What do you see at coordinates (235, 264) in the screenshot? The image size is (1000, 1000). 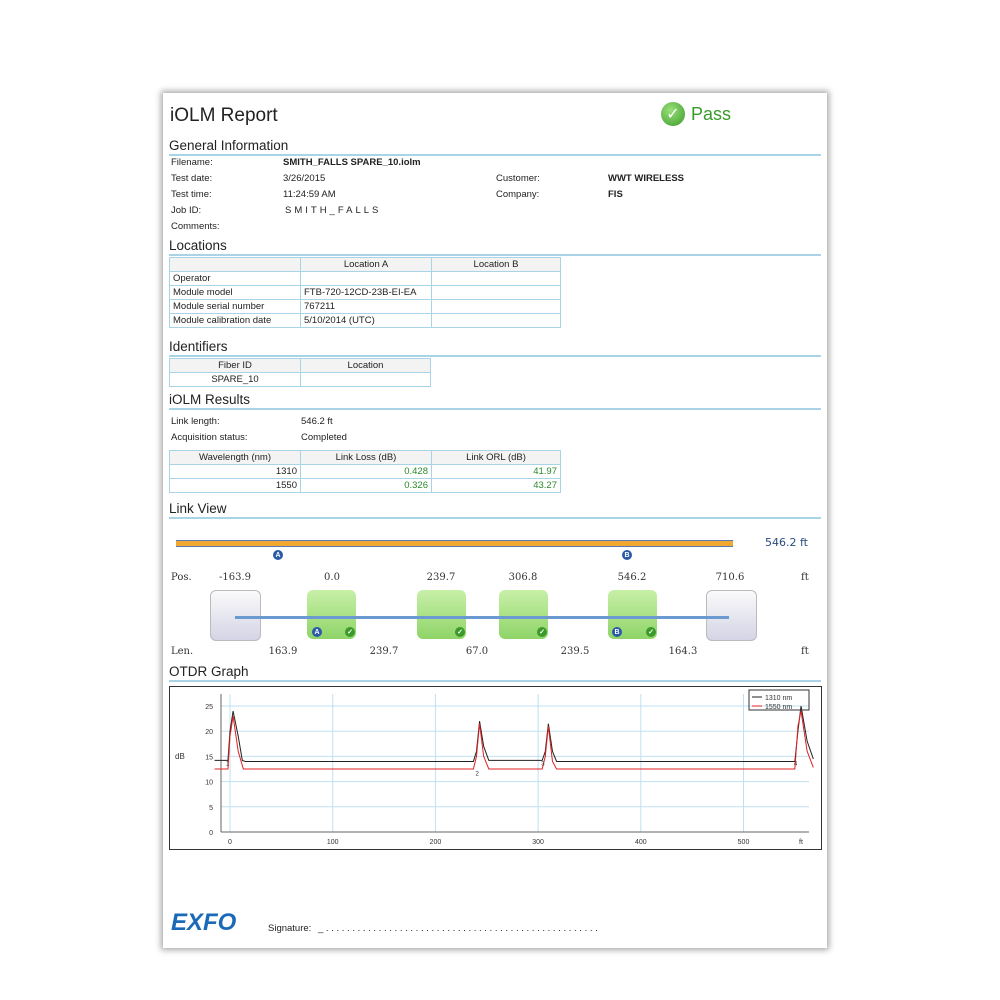 I see `col-header` at bounding box center [235, 264].